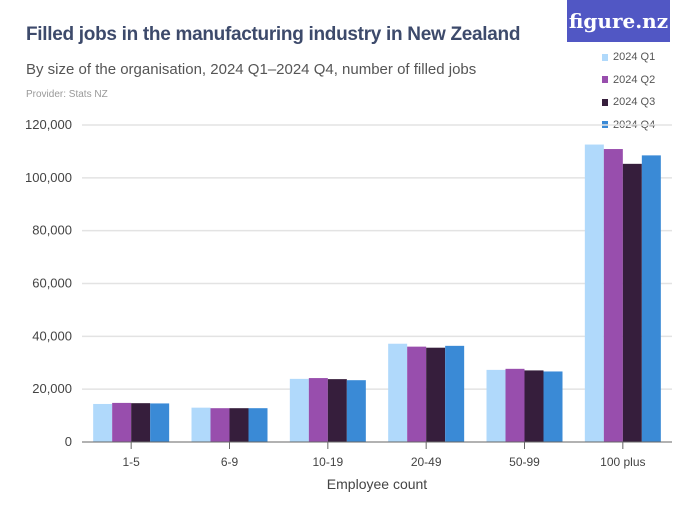 This screenshot has height=525, width=700. Describe the element at coordinates (426, 462) in the screenshot. I see `x-tick-label: 20-49` at that location.